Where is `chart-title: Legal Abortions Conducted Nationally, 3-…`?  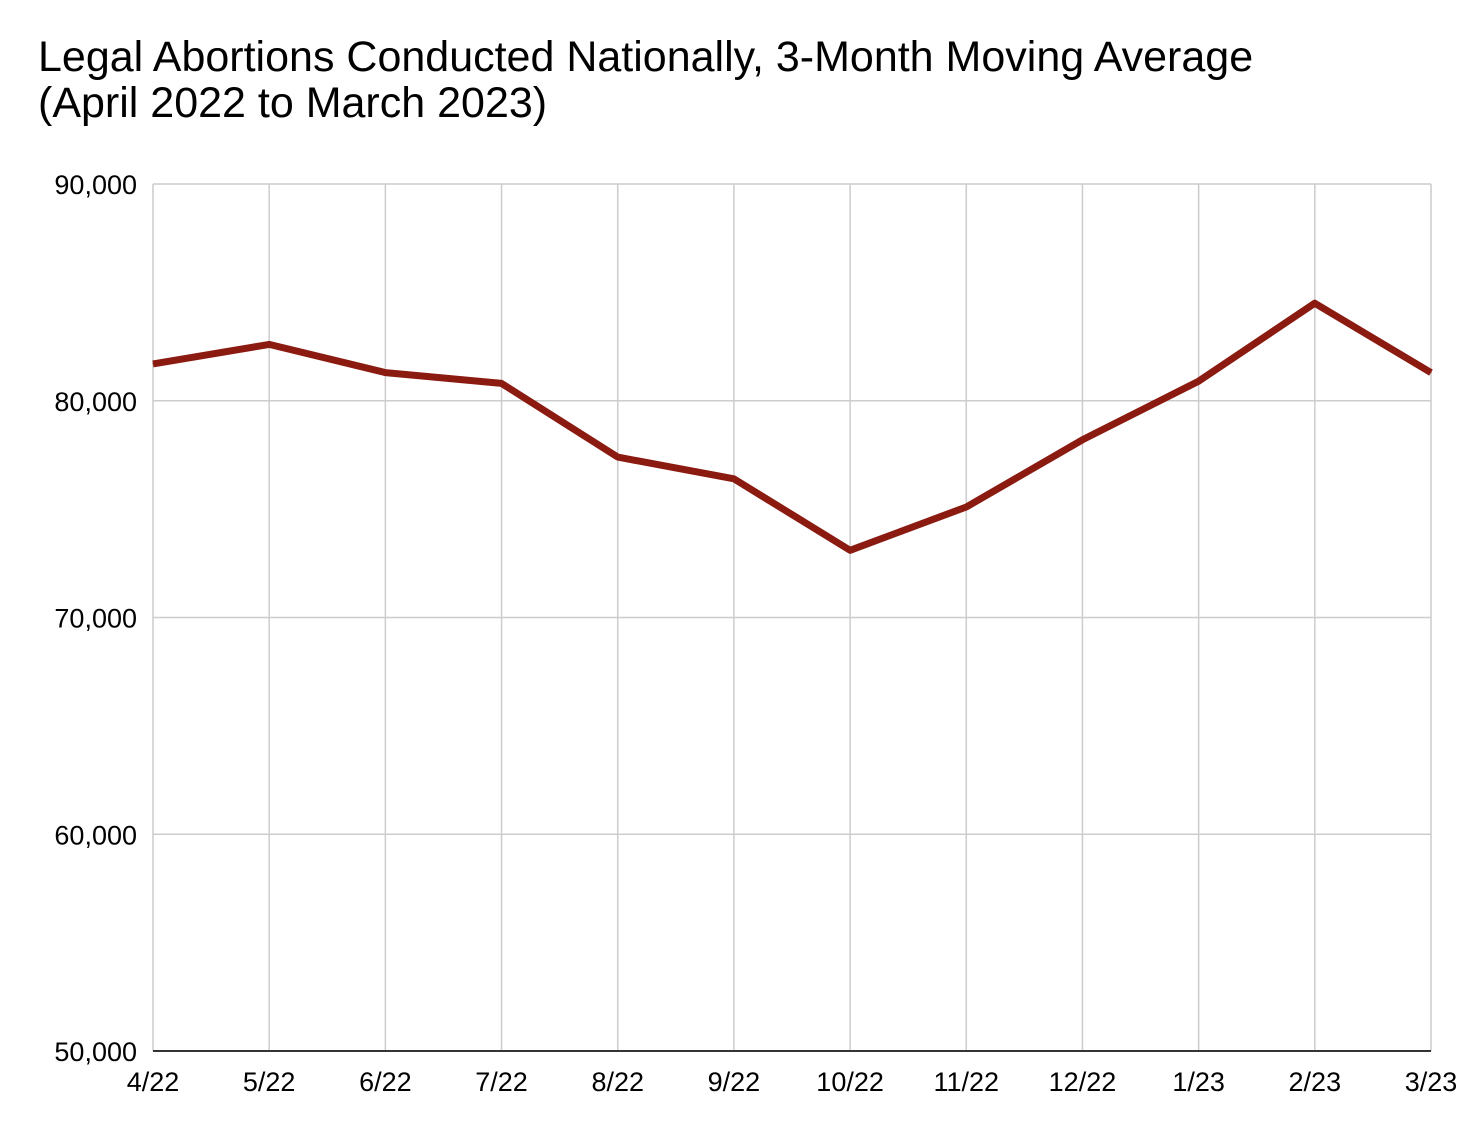
chart-title: Legal Abortions Conducted Nationally, 3-… is located at coordinates (645, 80).